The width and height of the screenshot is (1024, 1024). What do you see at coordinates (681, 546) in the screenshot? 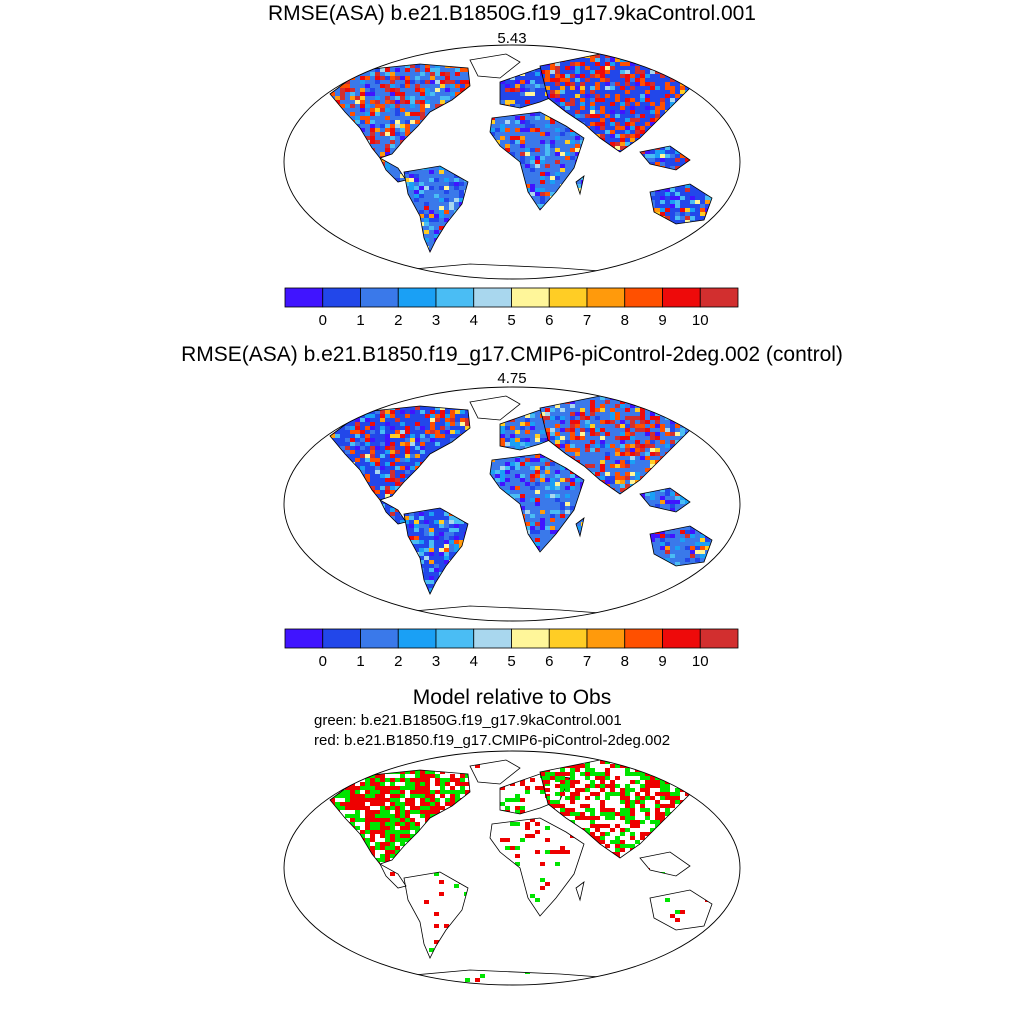
I see `region-australia` at bounding box center [681, 546].